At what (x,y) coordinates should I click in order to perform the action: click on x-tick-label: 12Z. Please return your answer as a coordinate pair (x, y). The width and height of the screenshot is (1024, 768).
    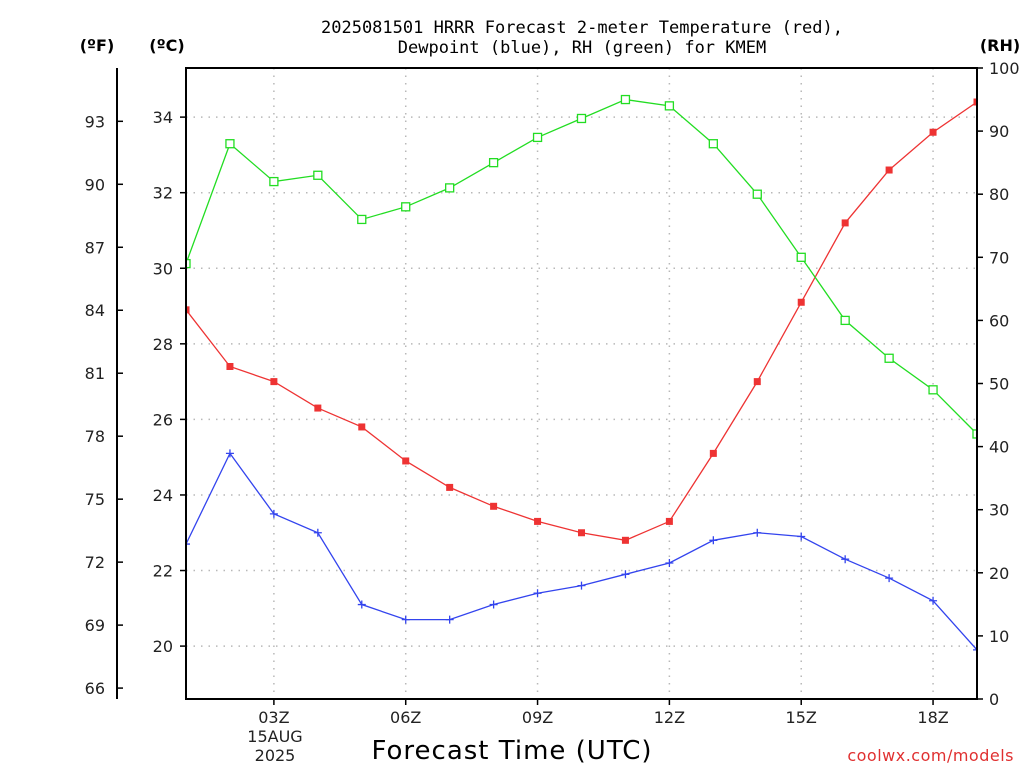
    Looking at the image, I should click on (669, 717).